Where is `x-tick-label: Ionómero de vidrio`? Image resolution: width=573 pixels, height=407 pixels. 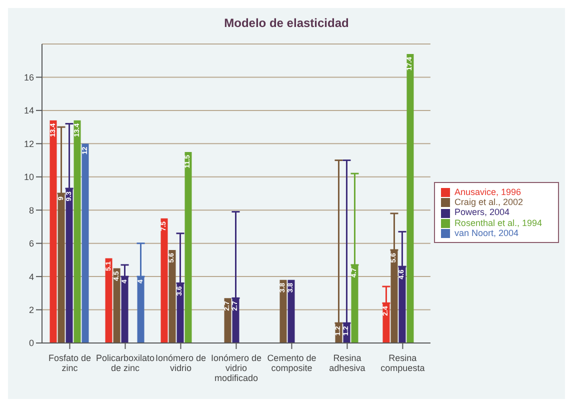
x-tick-label: Ionómero de vidrio is located at coordinates (180, 363).